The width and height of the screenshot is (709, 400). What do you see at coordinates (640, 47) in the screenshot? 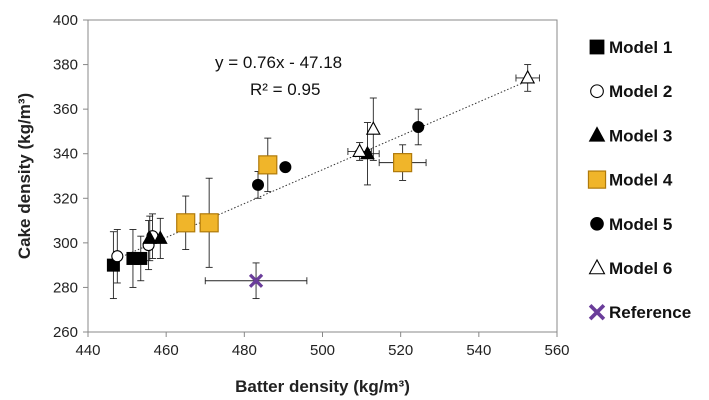
I see `legend-label-model-1: Model 1` at bounding box center [640, 47].